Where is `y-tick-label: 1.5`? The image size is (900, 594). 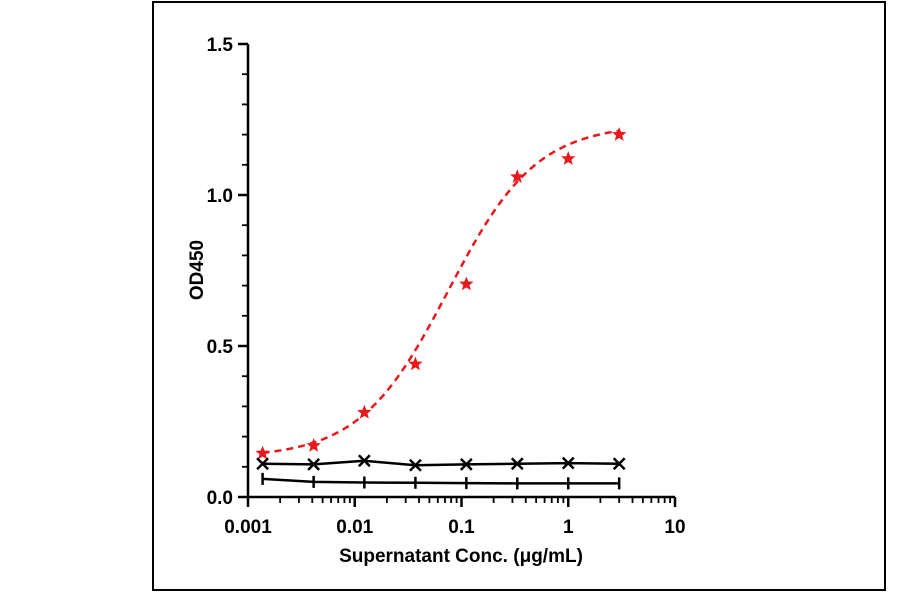 y-tick-label: 1.5 is located at coordinates (220, 45).